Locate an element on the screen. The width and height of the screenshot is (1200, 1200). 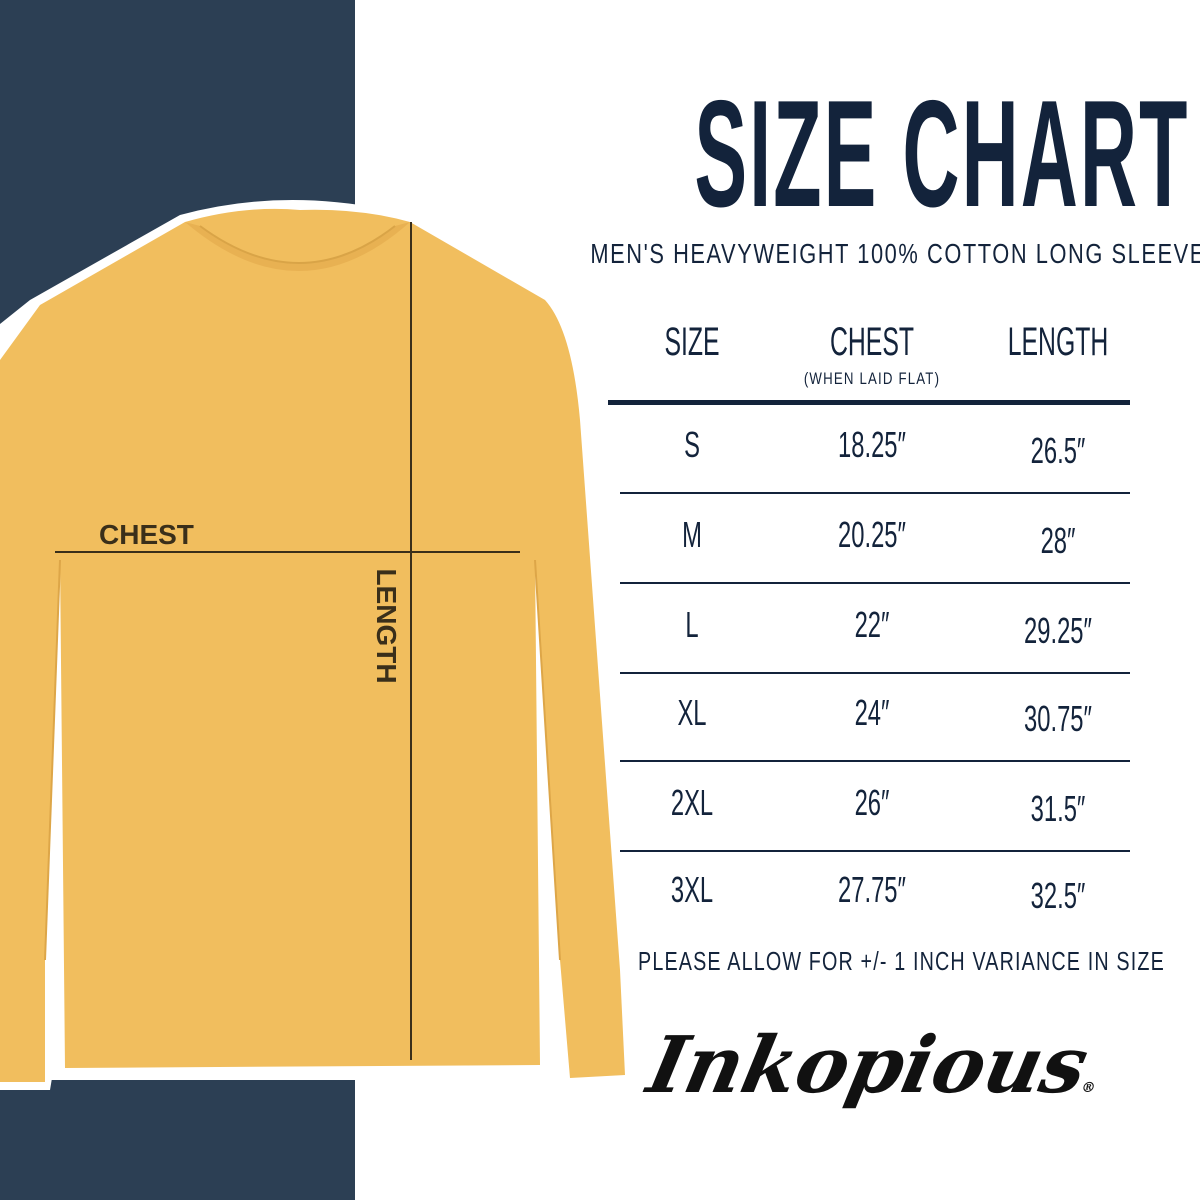
cell-chest: 27.75″ is located at coordinates (872, 889).